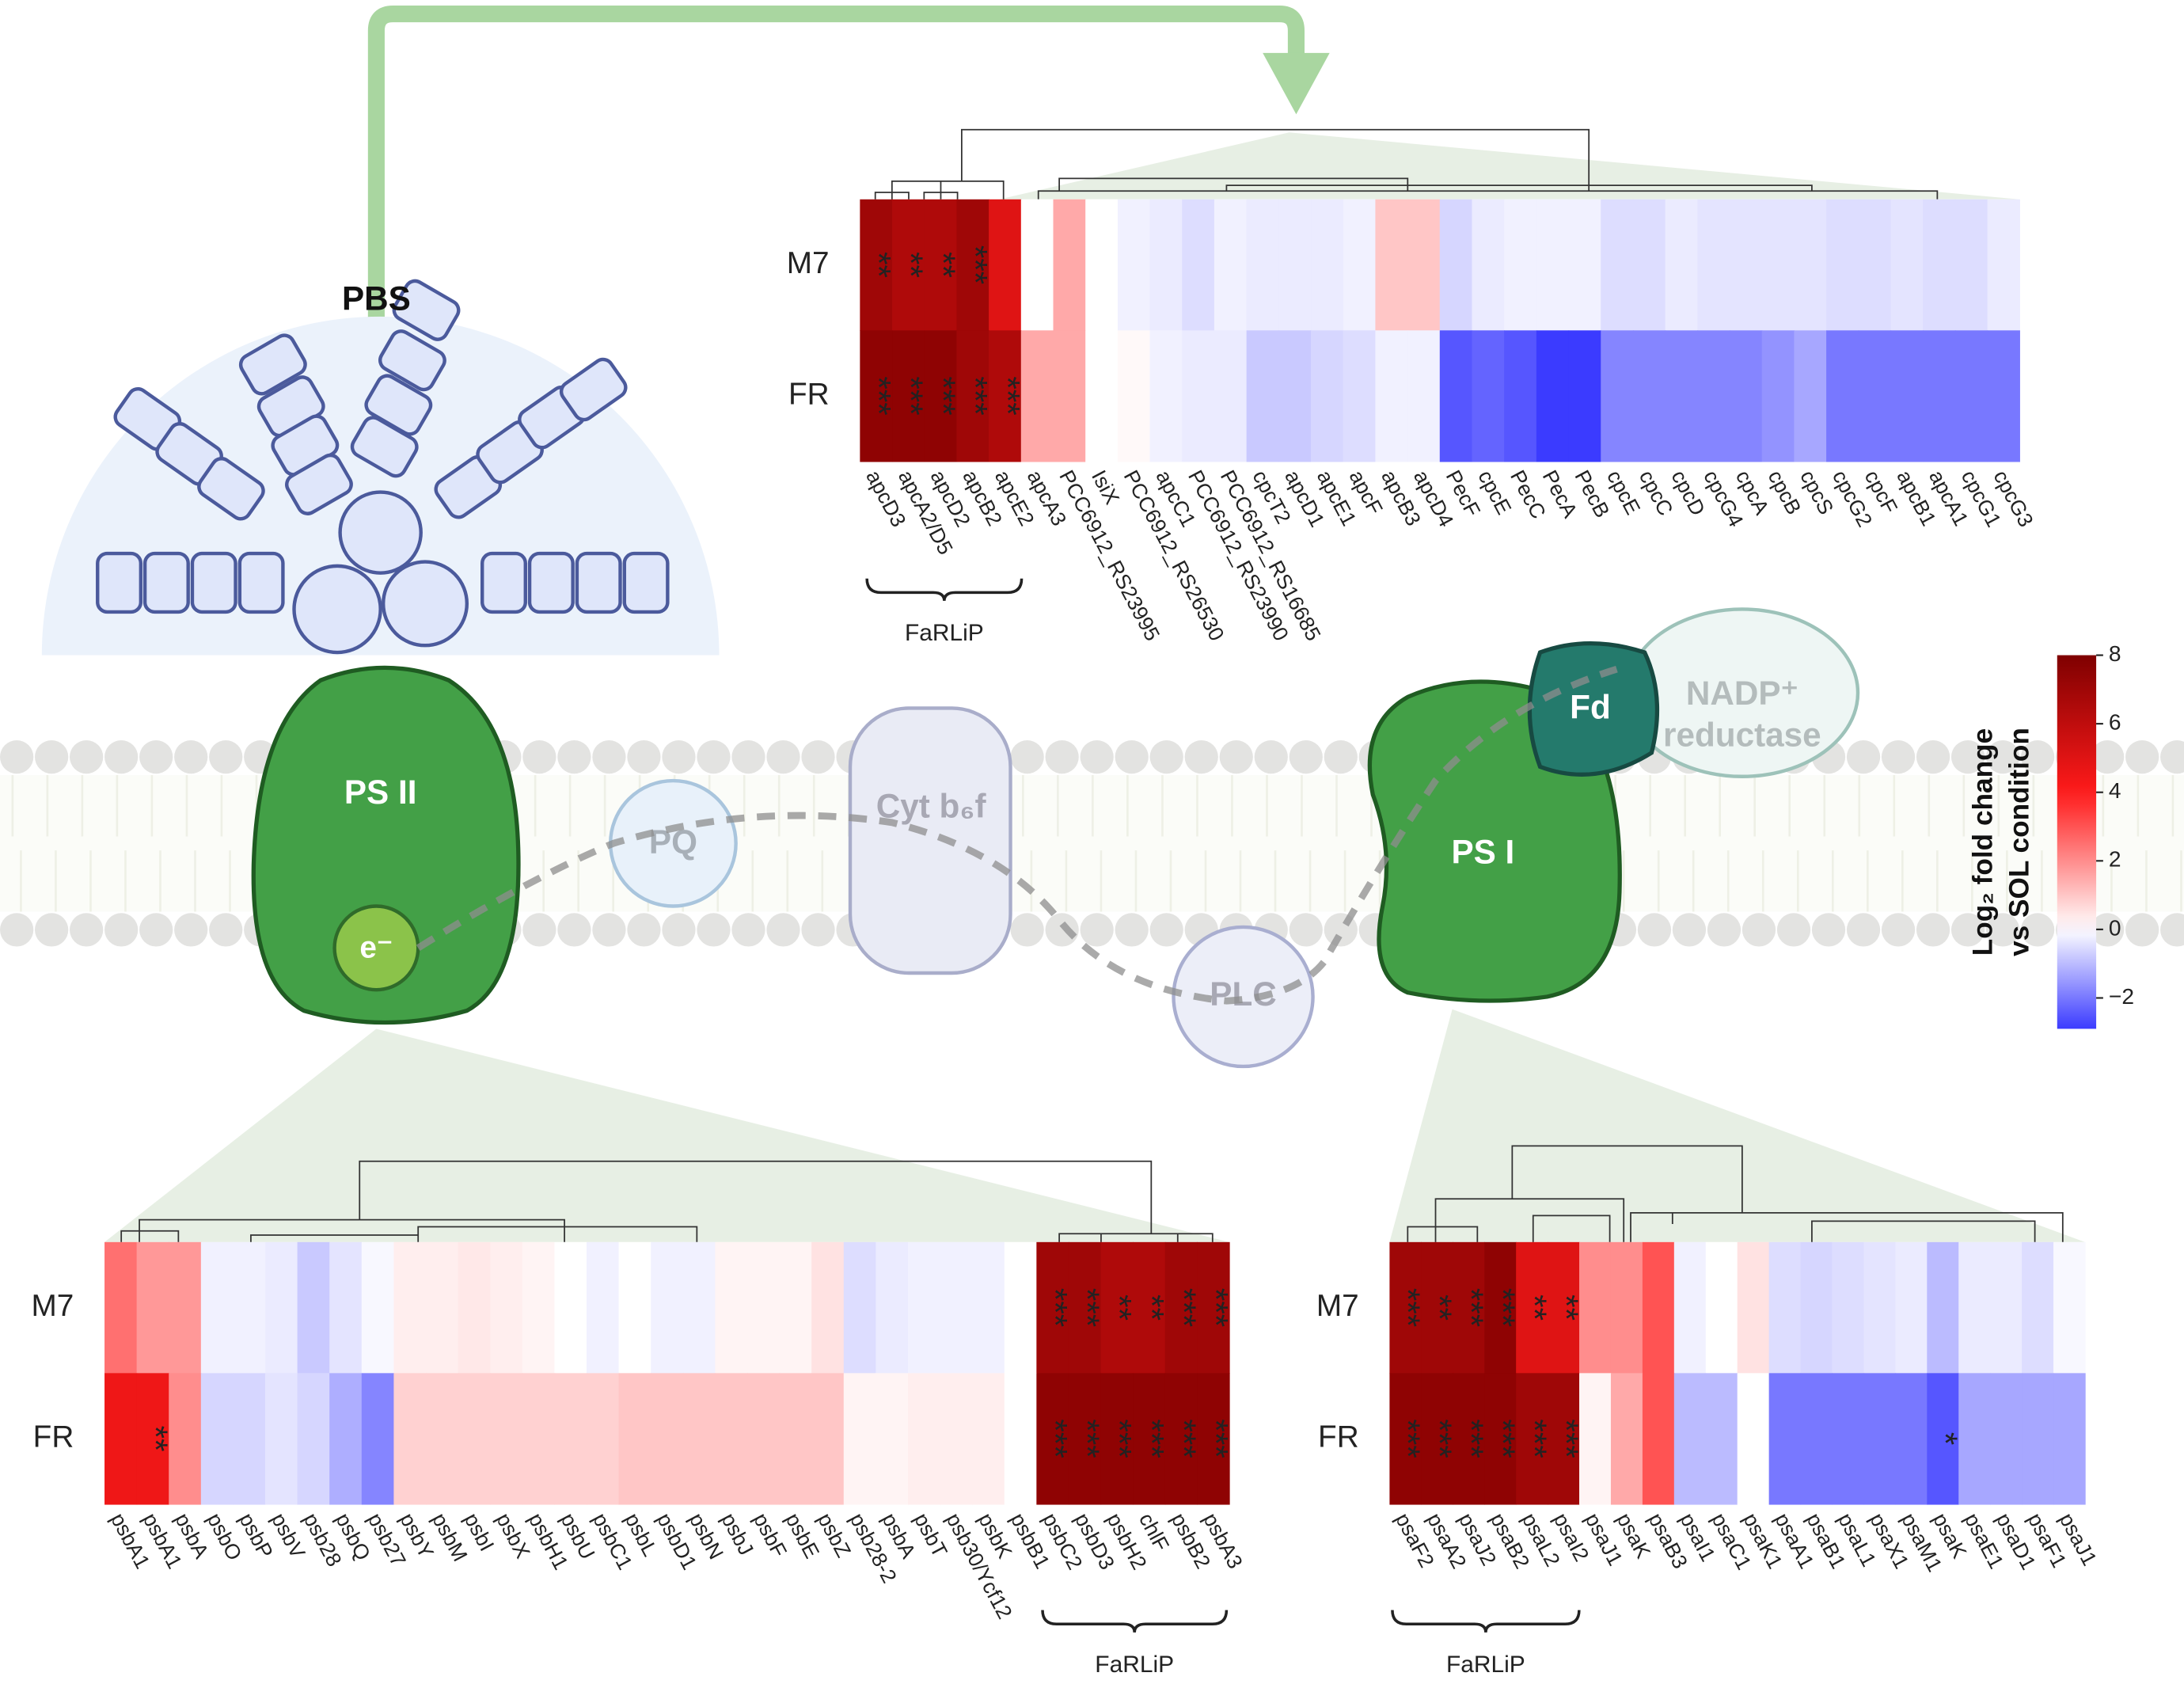 Image resolution: width=2184 pixels, height=1684 pixels. Describe the element at coordinates (944, 590) in the screenshot. I see `bracket` at that location.